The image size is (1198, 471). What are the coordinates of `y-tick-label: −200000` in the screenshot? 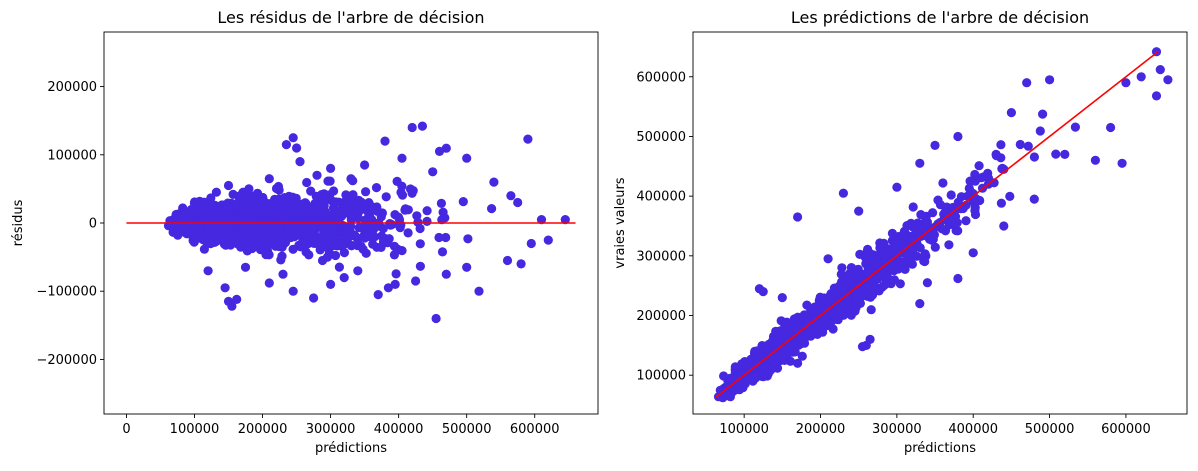 It's located at (66, 360).